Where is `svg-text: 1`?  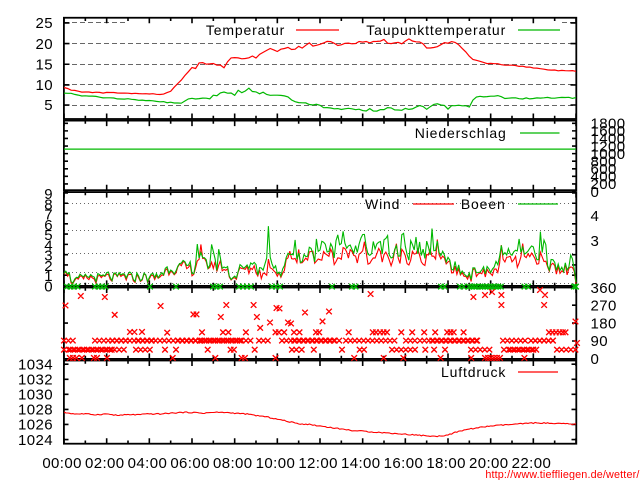
svg-text: 1 is located at coordinates (48, 276).